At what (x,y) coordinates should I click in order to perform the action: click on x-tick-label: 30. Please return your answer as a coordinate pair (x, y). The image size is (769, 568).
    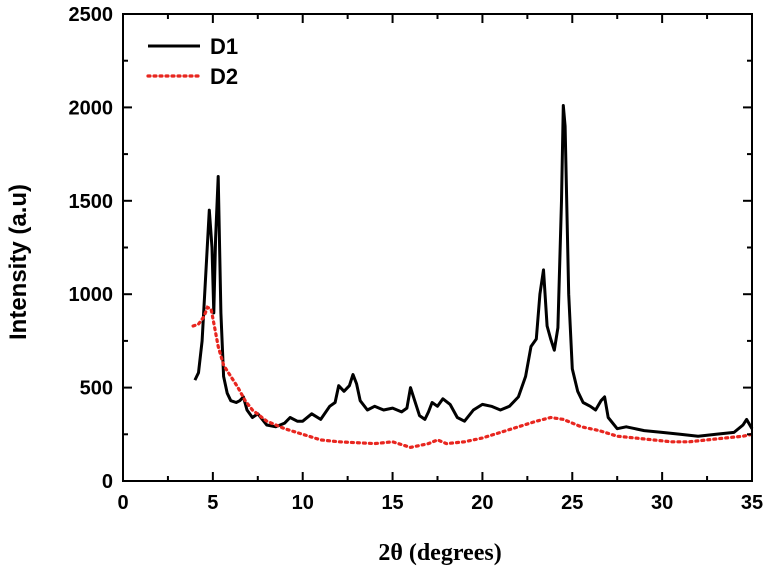
    Looking at the image, I should click on (662, 503).